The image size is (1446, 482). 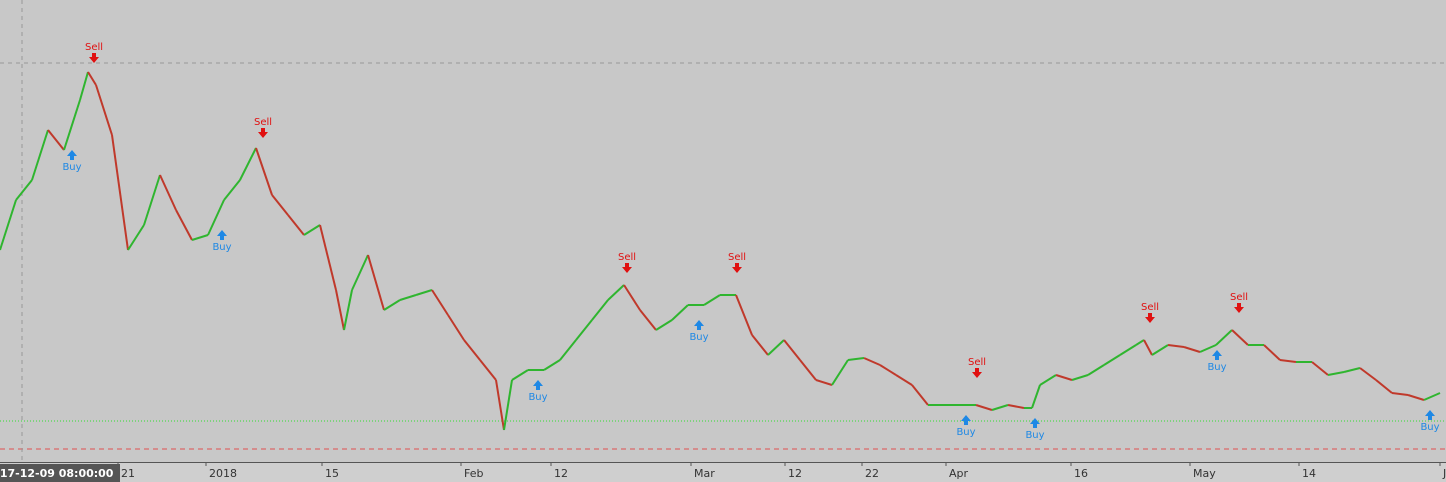 I want to click on x-tick-label: 14, so click(x=1309, y=473).